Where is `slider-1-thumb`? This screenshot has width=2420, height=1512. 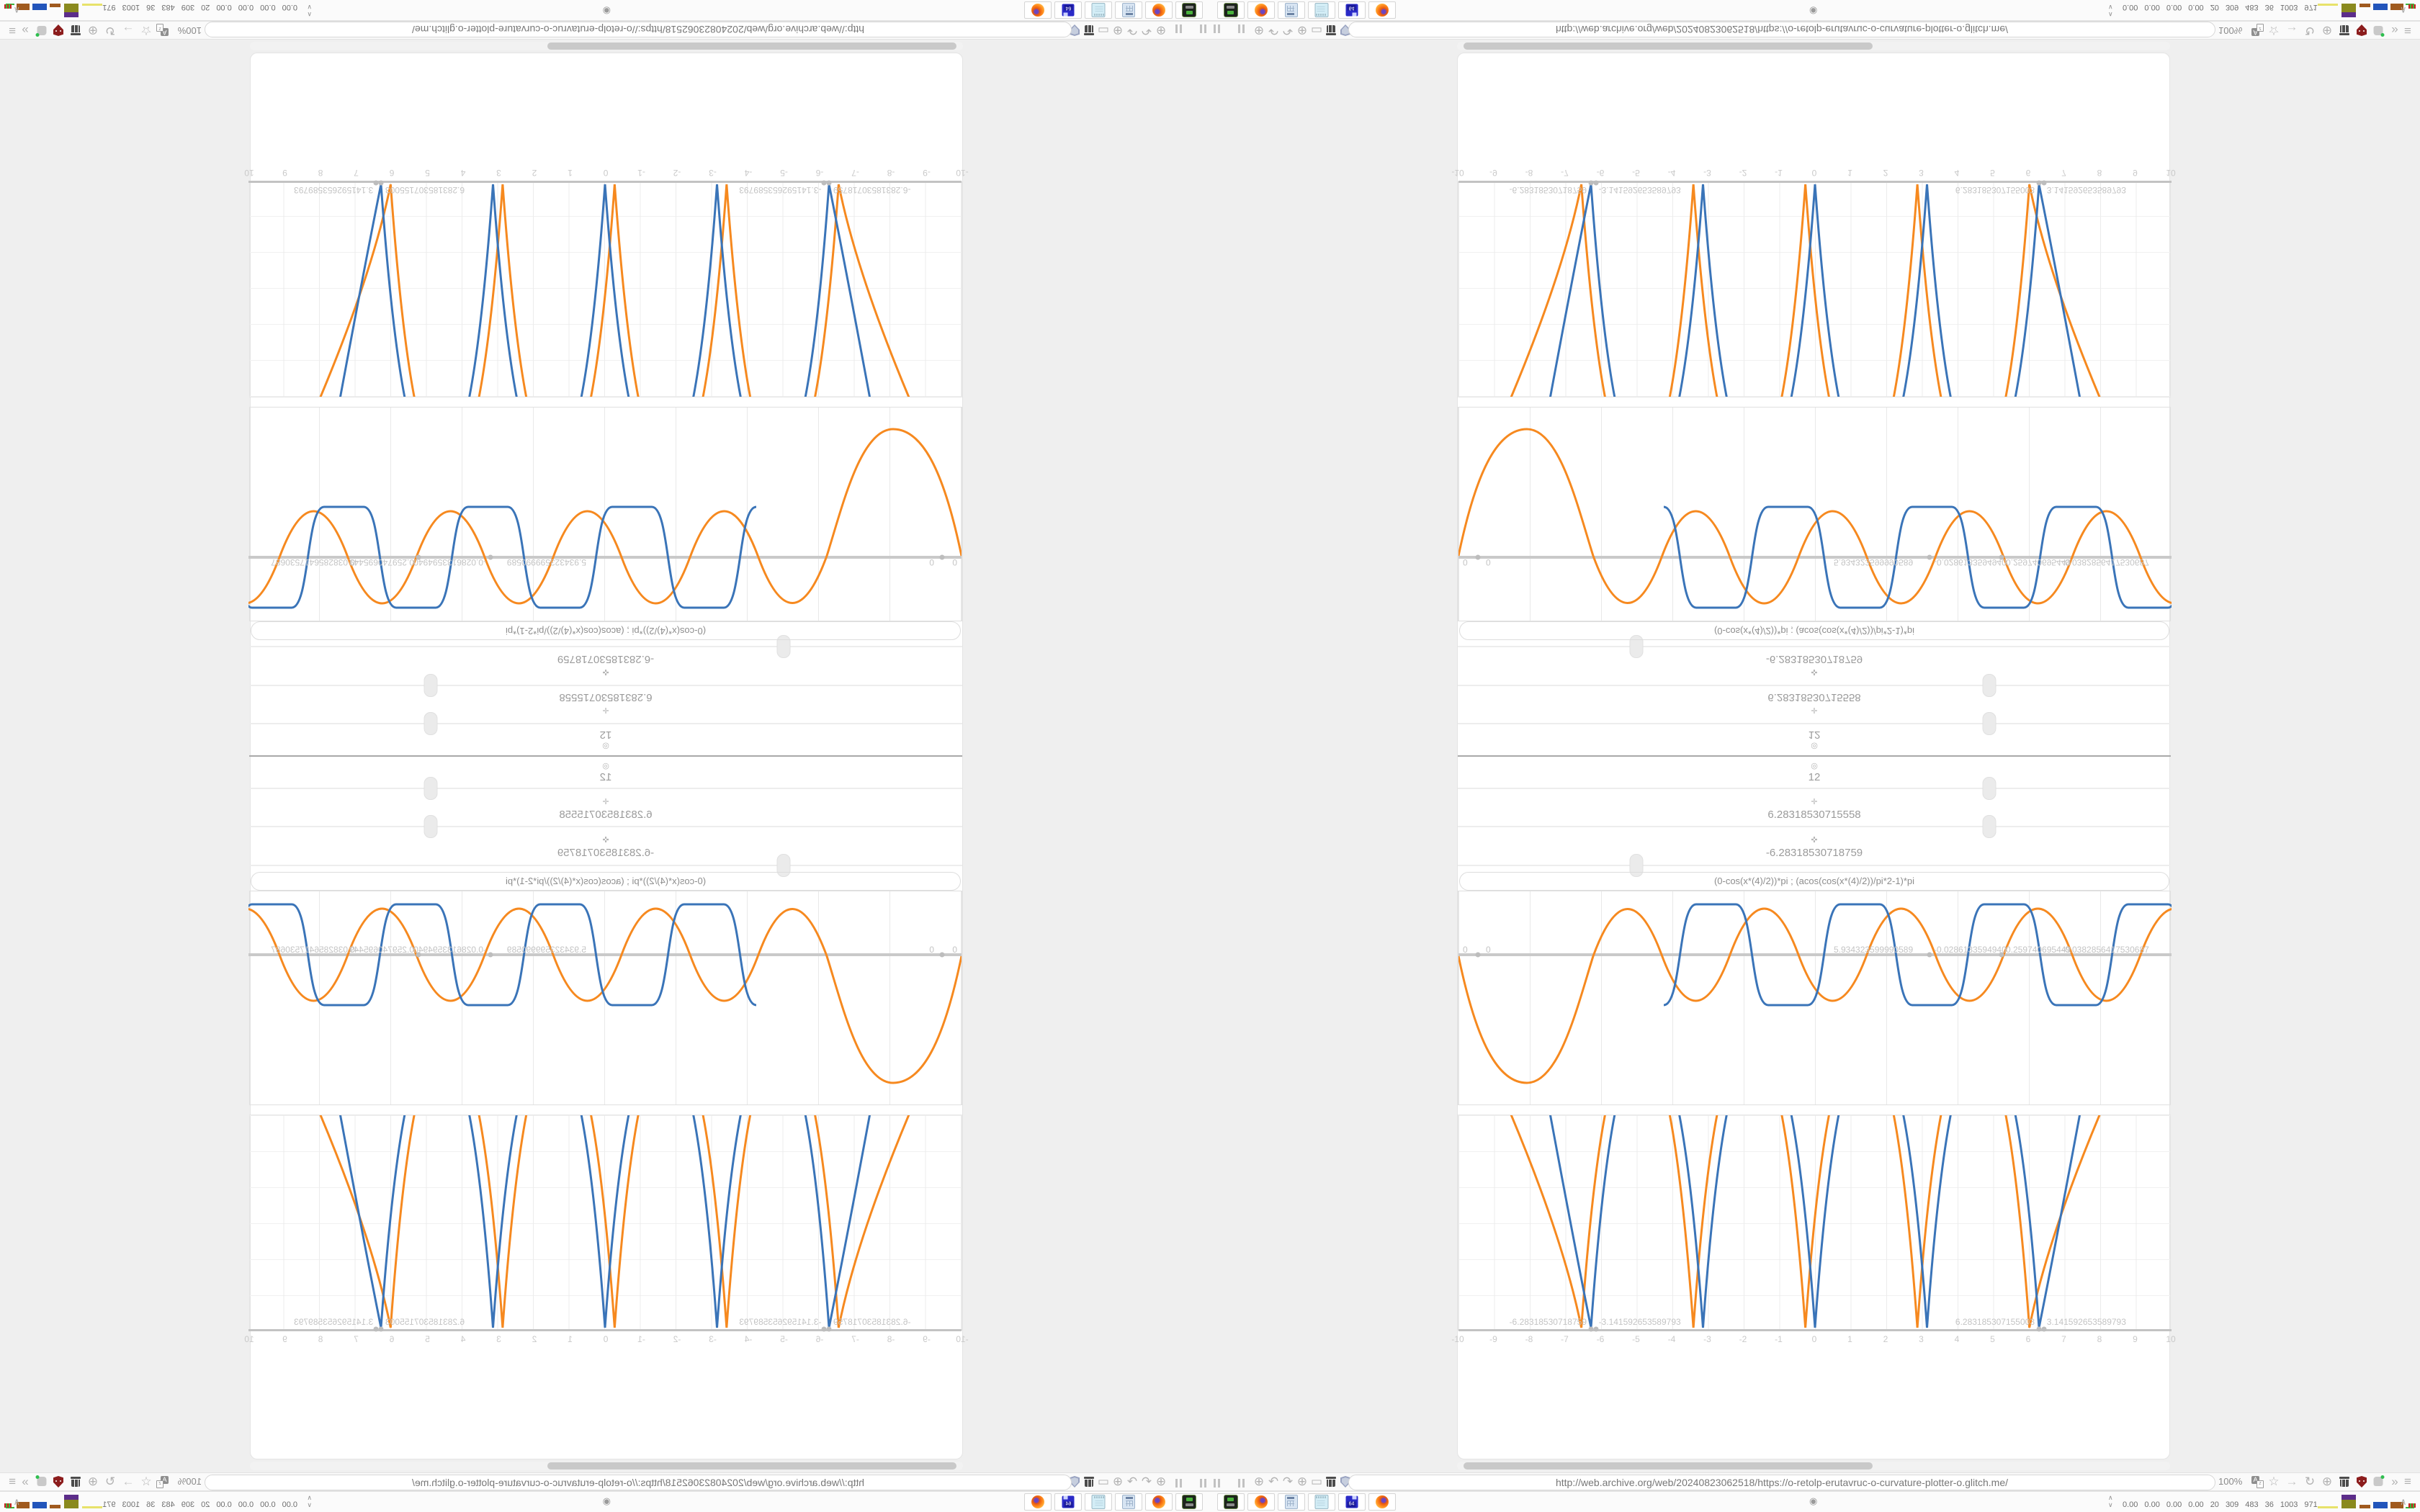 slider-1-thumb is located at coordinates (431, 788).